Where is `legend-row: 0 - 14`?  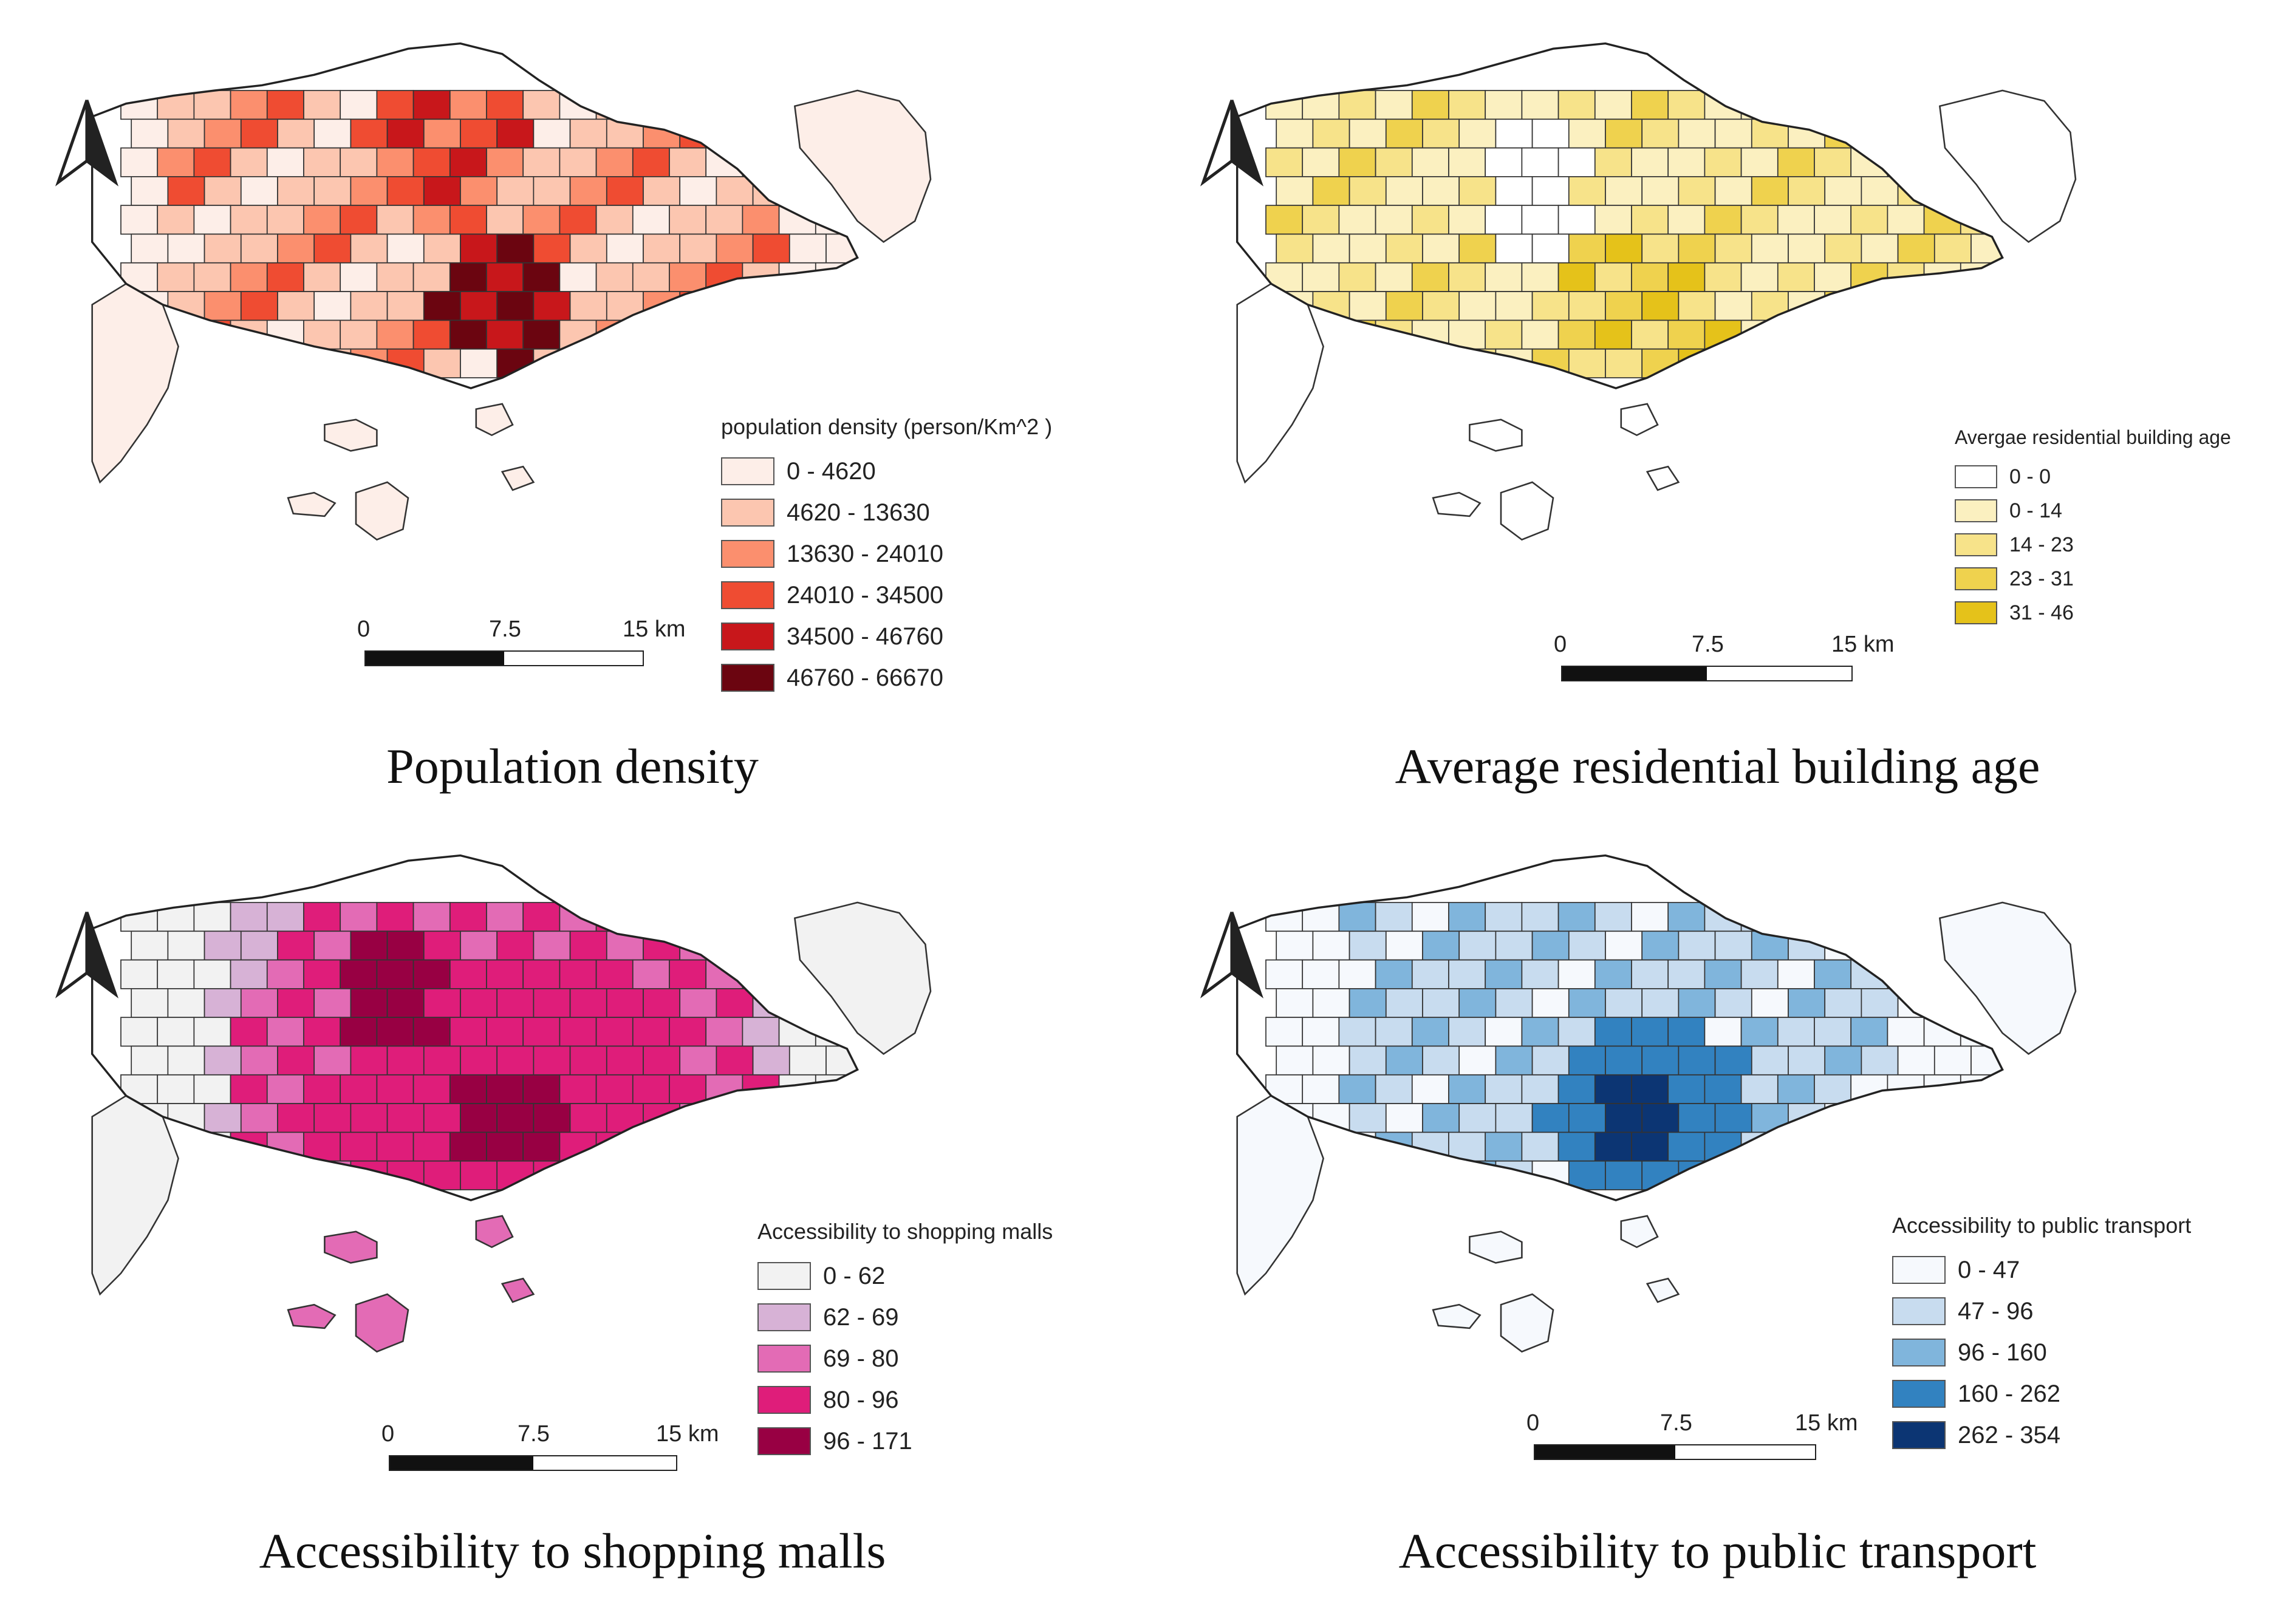
legend-row: 0 - 14 is located at coordinates (2093, 511).